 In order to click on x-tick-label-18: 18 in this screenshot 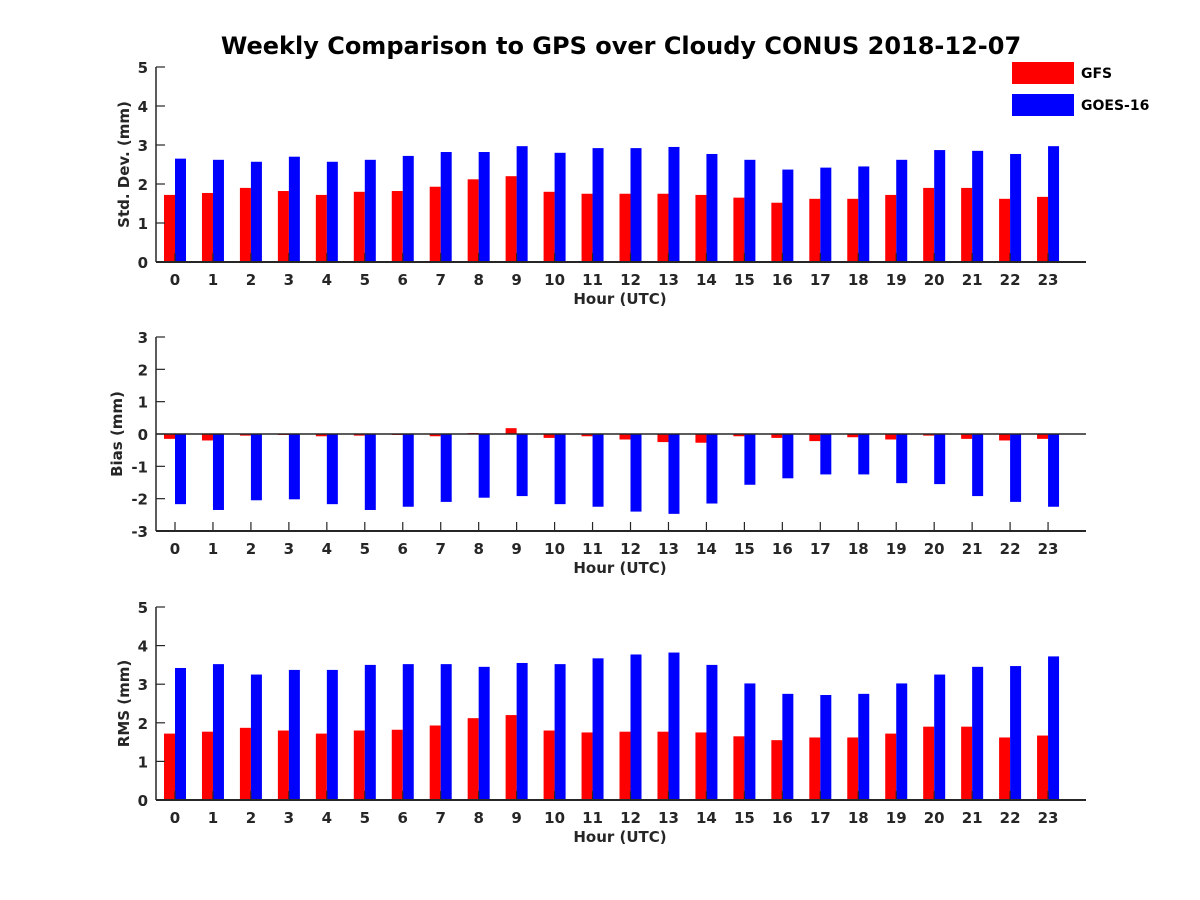, I will do `click(858, 280)`.